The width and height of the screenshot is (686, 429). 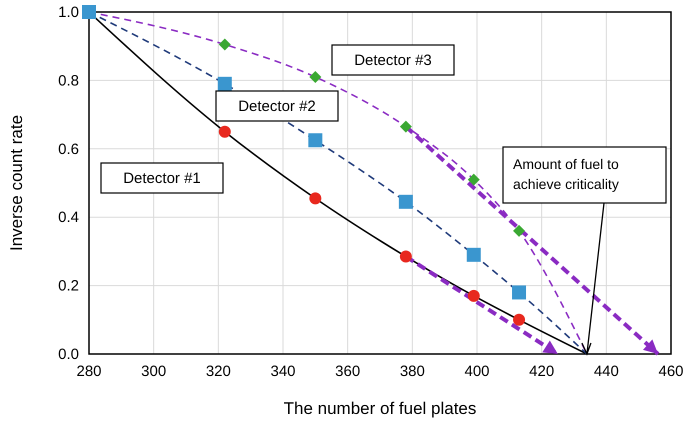 What do you see at coordinates (347, 371) in the screenshot?
I see `x-tick-label: 360` at bounding box center [347, 371].